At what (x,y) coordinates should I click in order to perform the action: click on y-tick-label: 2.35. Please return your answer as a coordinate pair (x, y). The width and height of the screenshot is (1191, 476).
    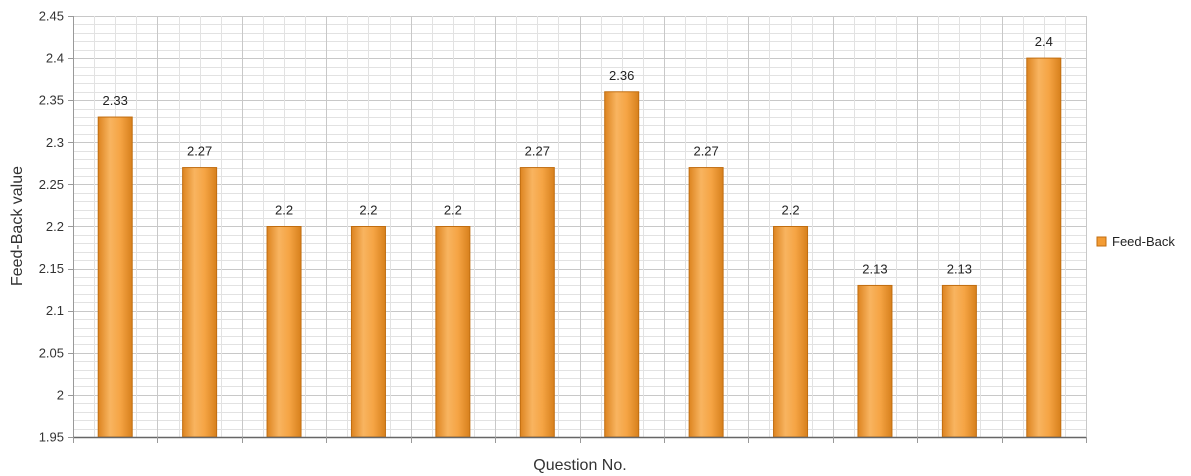
    Looking at the image, I should click on (51, 100).